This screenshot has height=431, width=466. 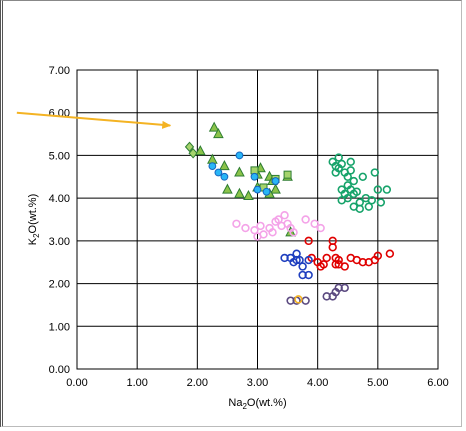 I want to click on x-tick-label: 1.00, so click(x=136, y=383).